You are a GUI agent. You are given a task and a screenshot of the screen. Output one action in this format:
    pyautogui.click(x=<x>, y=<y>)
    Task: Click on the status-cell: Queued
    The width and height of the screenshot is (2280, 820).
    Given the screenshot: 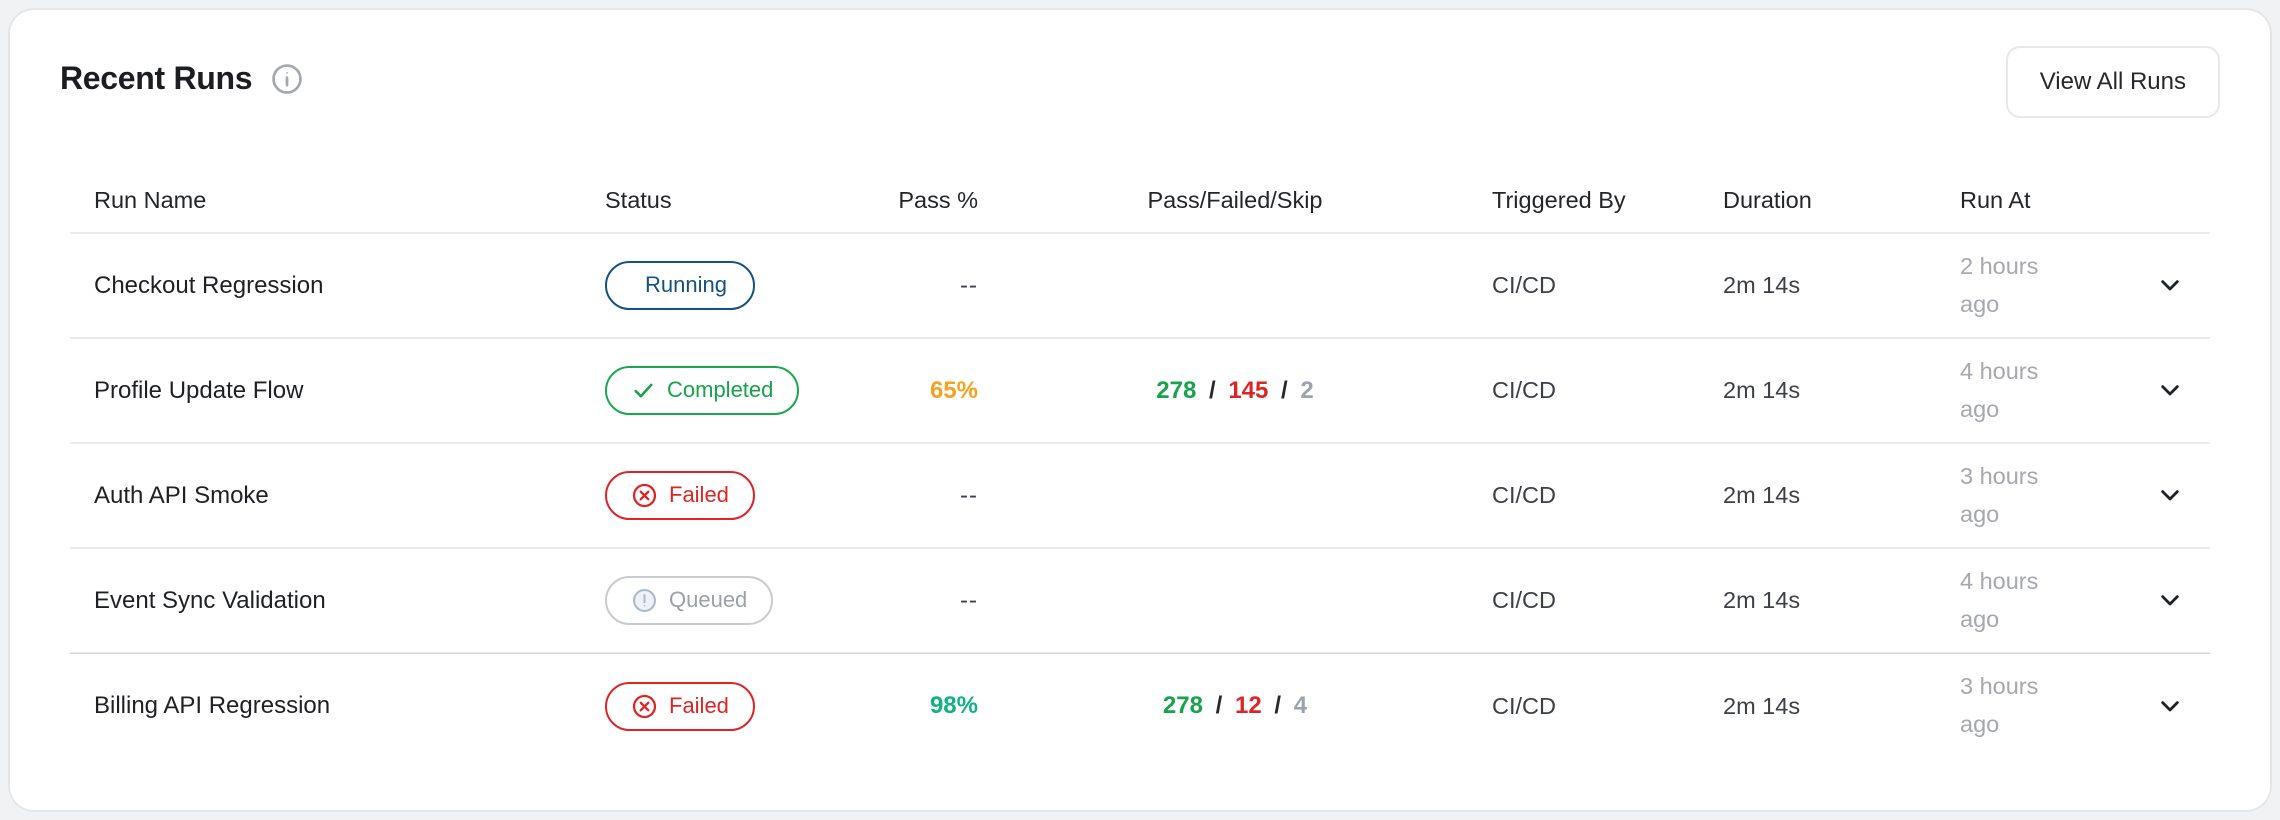 What is the action you would take?
    pyautogui.click(x=742, y=600)
    